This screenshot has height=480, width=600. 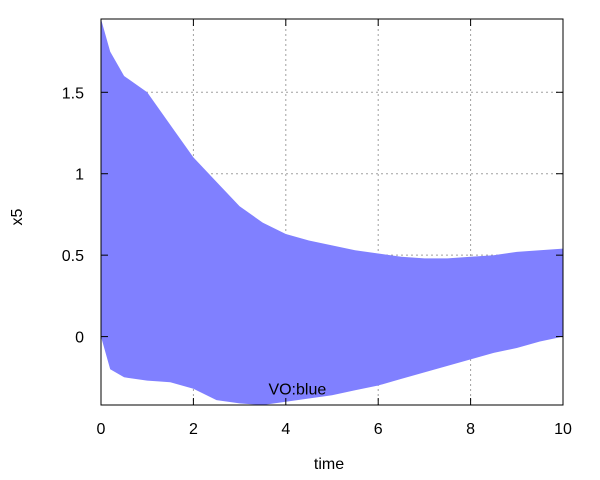 I want to click on series-annotation: VO:blue, so click(x=297, y=390).